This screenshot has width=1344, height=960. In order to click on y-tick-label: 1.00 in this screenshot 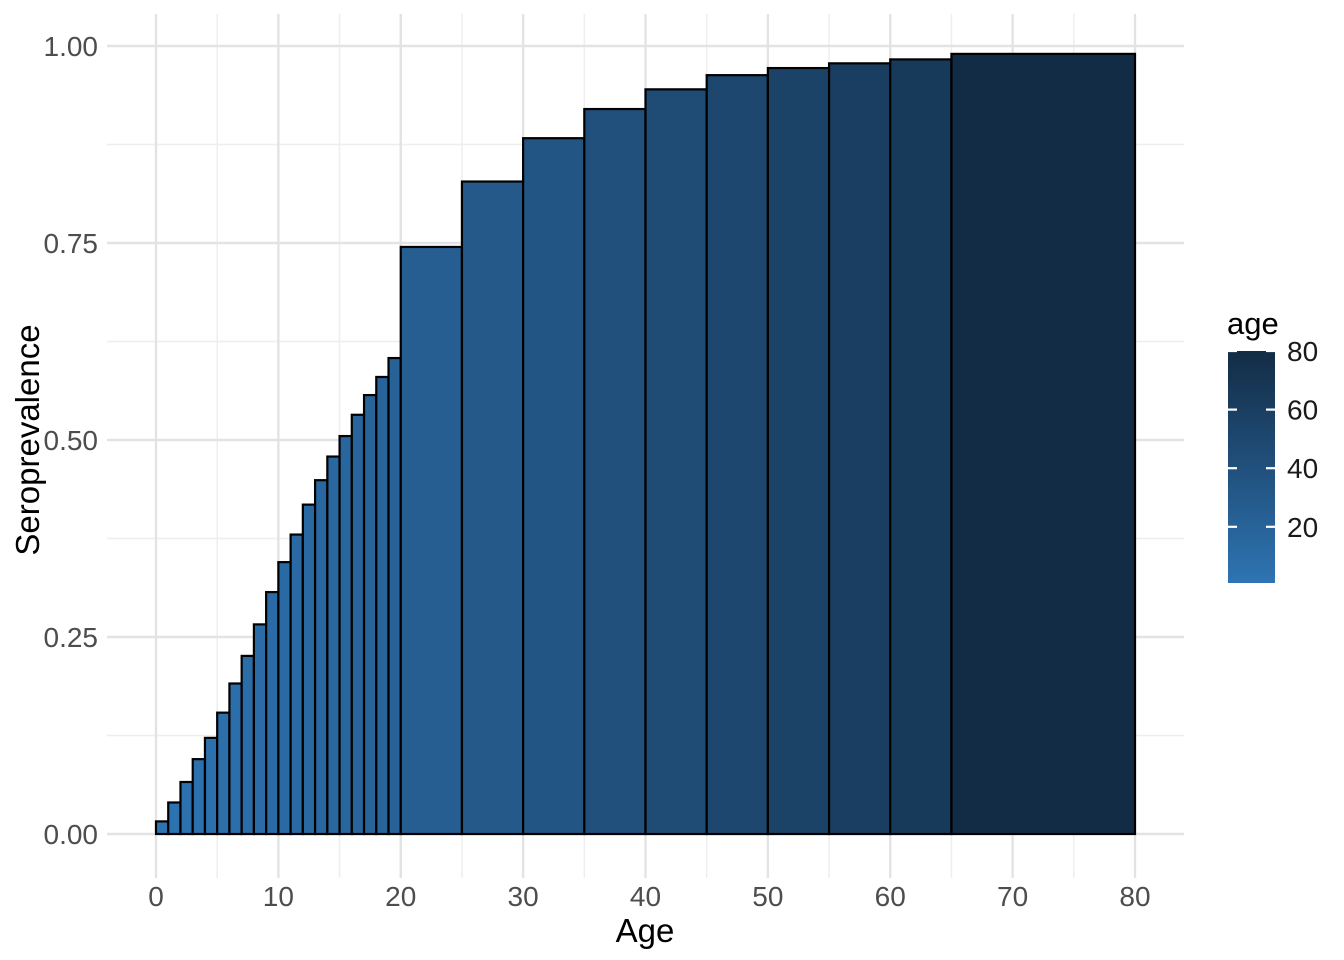, I will do `click(71, 46)`.